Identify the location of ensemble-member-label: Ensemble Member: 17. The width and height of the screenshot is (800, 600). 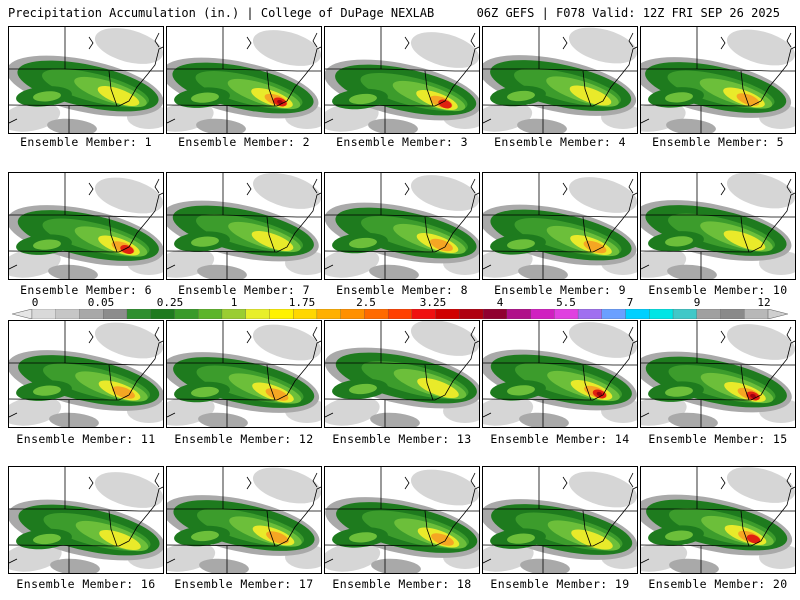
(244, 584).